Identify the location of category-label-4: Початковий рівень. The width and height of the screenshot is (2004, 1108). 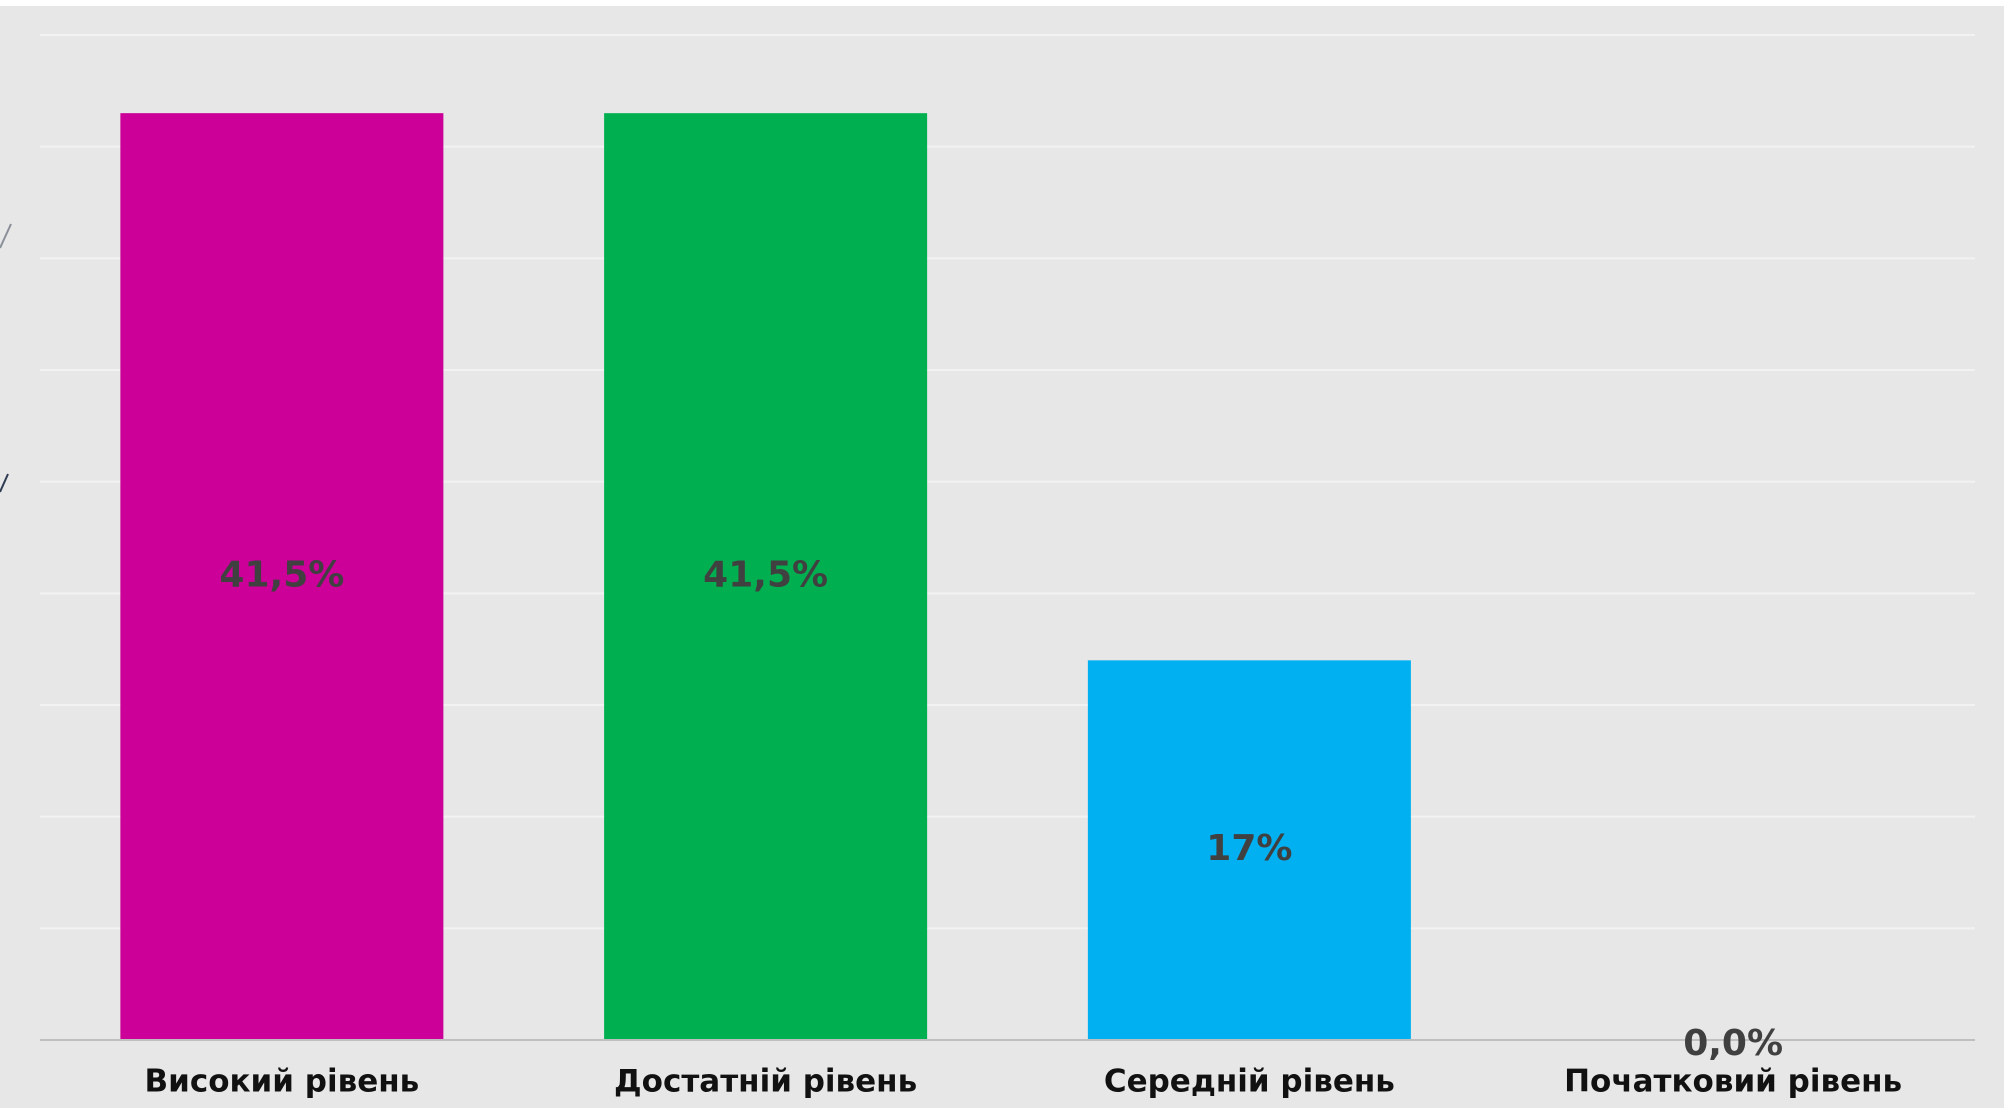
(1733, 1082).